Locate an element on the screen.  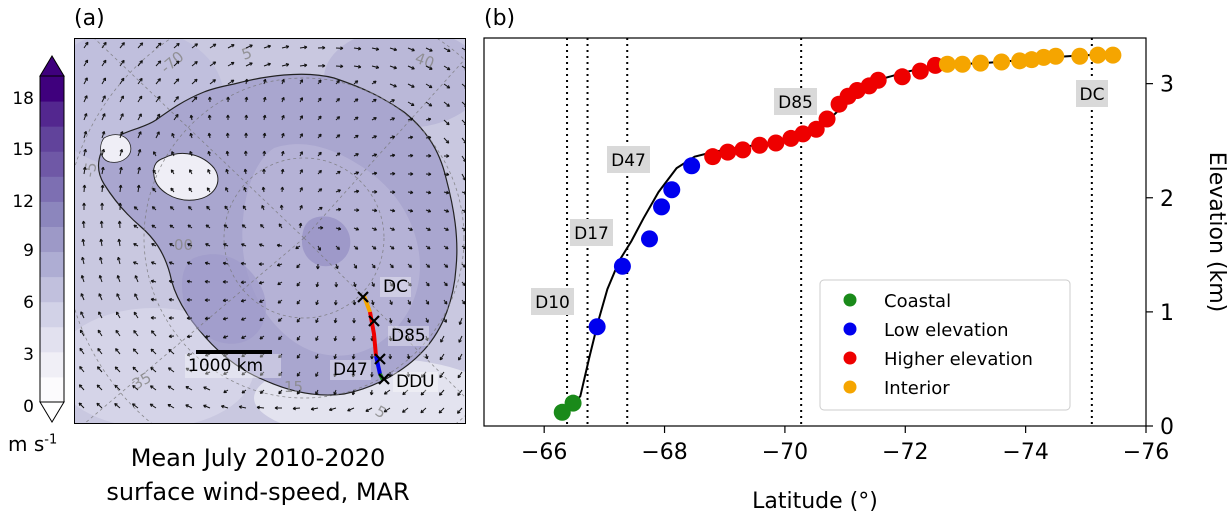
station-dc-marker is located at coordinates (363, 297).